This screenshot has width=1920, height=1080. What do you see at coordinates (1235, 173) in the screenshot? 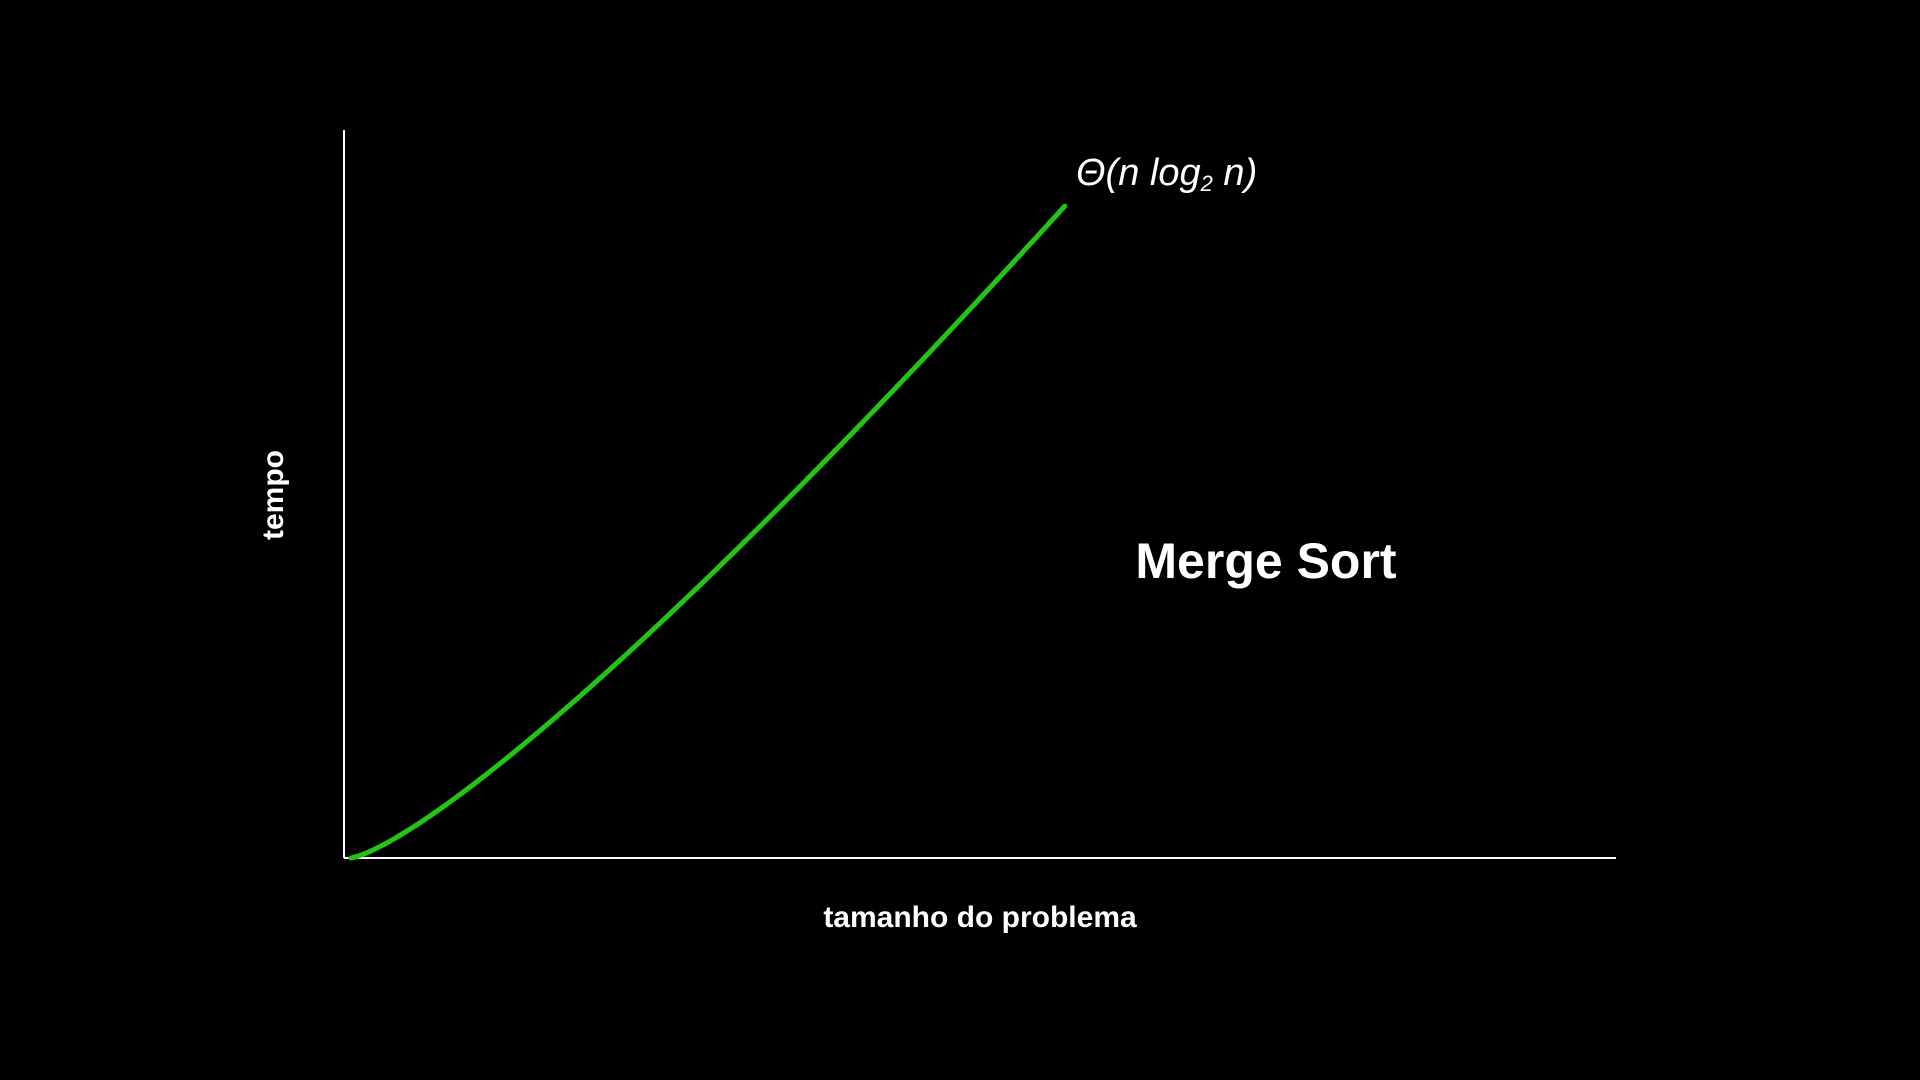
I see `series-label-suffix: n)` at bounding box center [1235, 173].